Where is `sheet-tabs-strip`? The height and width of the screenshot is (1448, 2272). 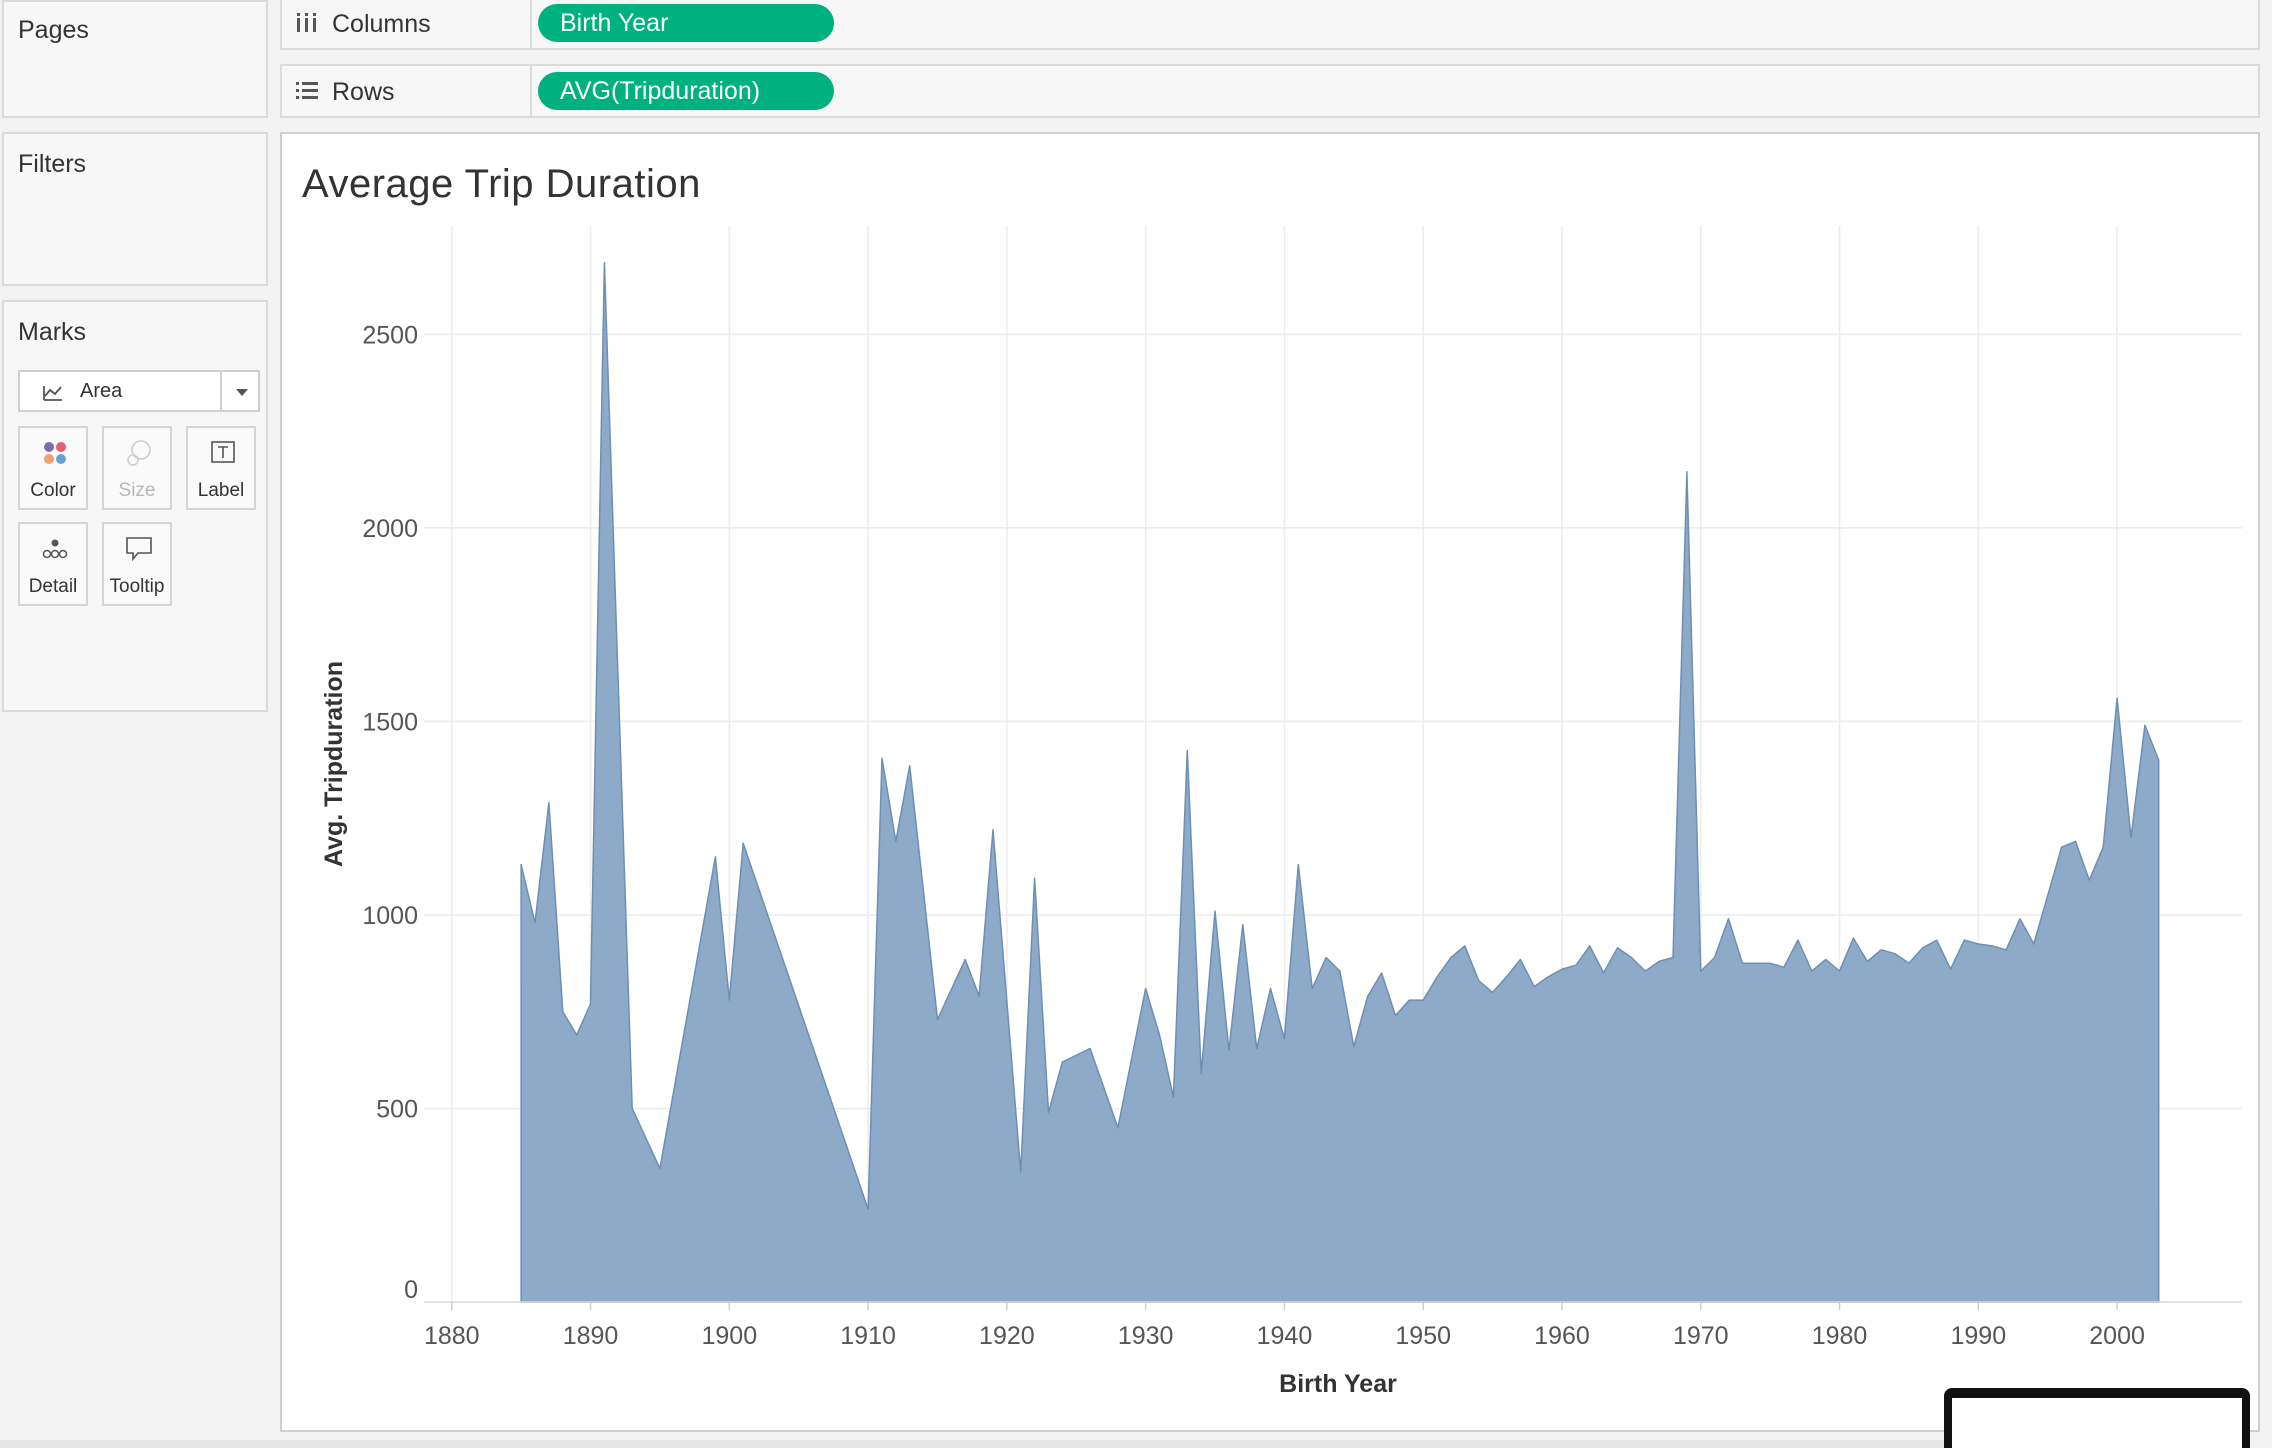 sheet-tabs-strip is located at coordinates (972, 1444).